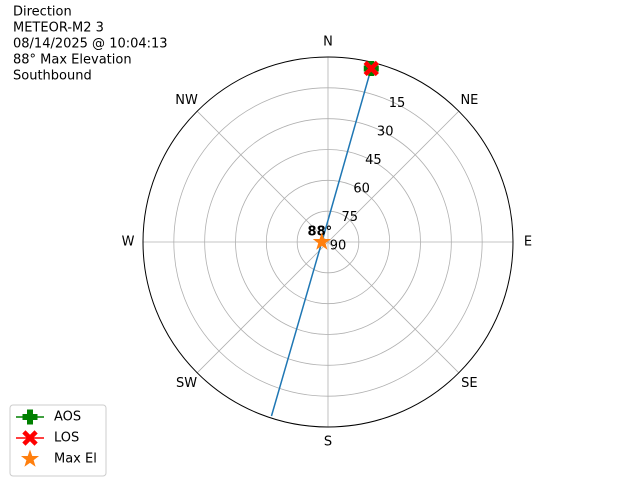 Image resolution: width=640 pixels, height=480 pixels. Describe the element at coordinates (66, 438) in the screenshot. I see `legend-label: LOS` at that location.